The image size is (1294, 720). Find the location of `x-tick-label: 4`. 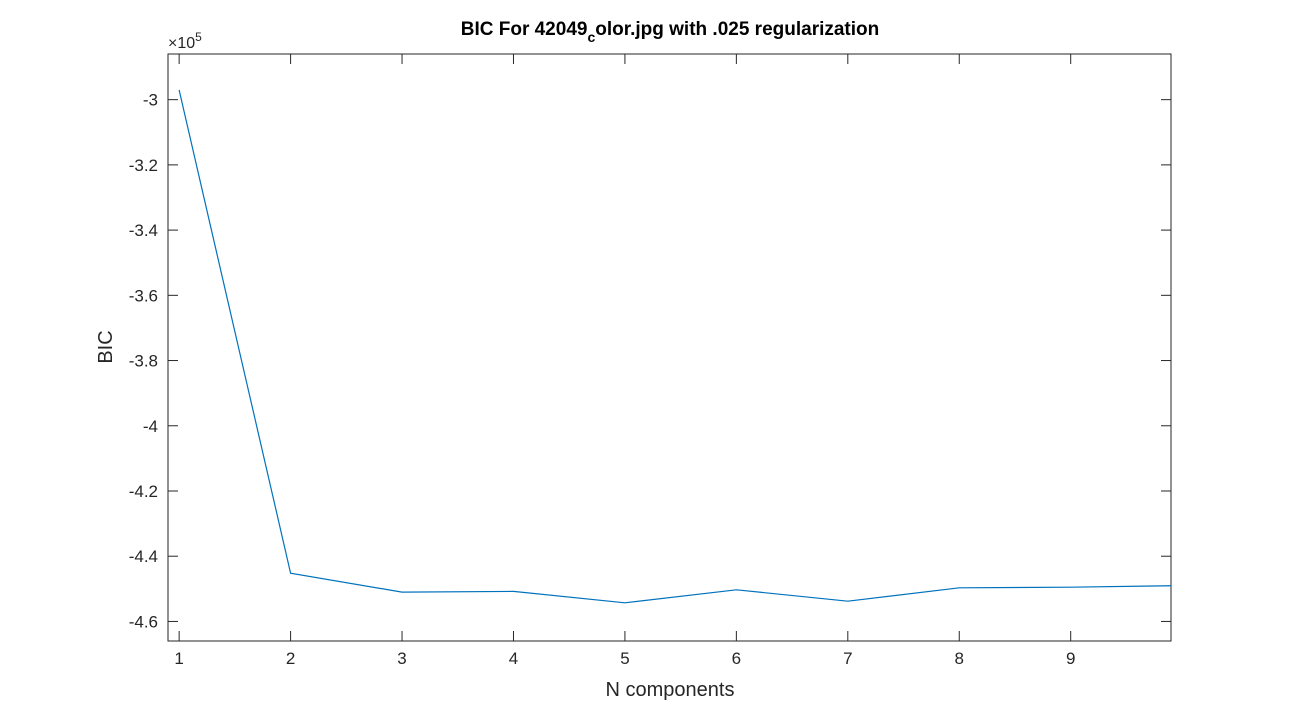

x-tick-label: 4 is located at coordinates (513, 658).